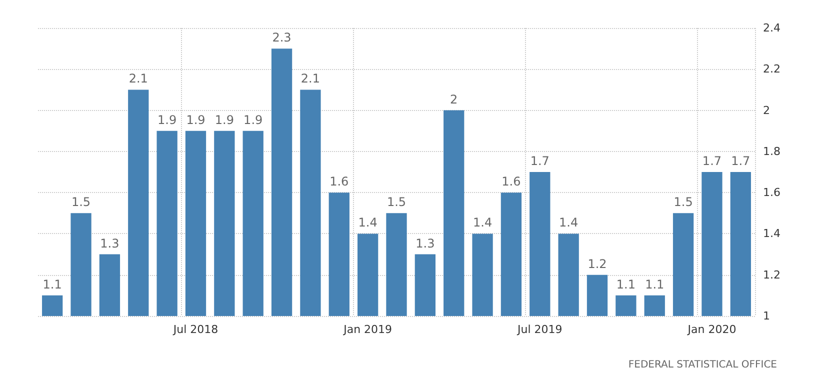 This screenshot has height=384, width=825. I want to click on x-tick-label: Jan 2019, so click(367, 329).